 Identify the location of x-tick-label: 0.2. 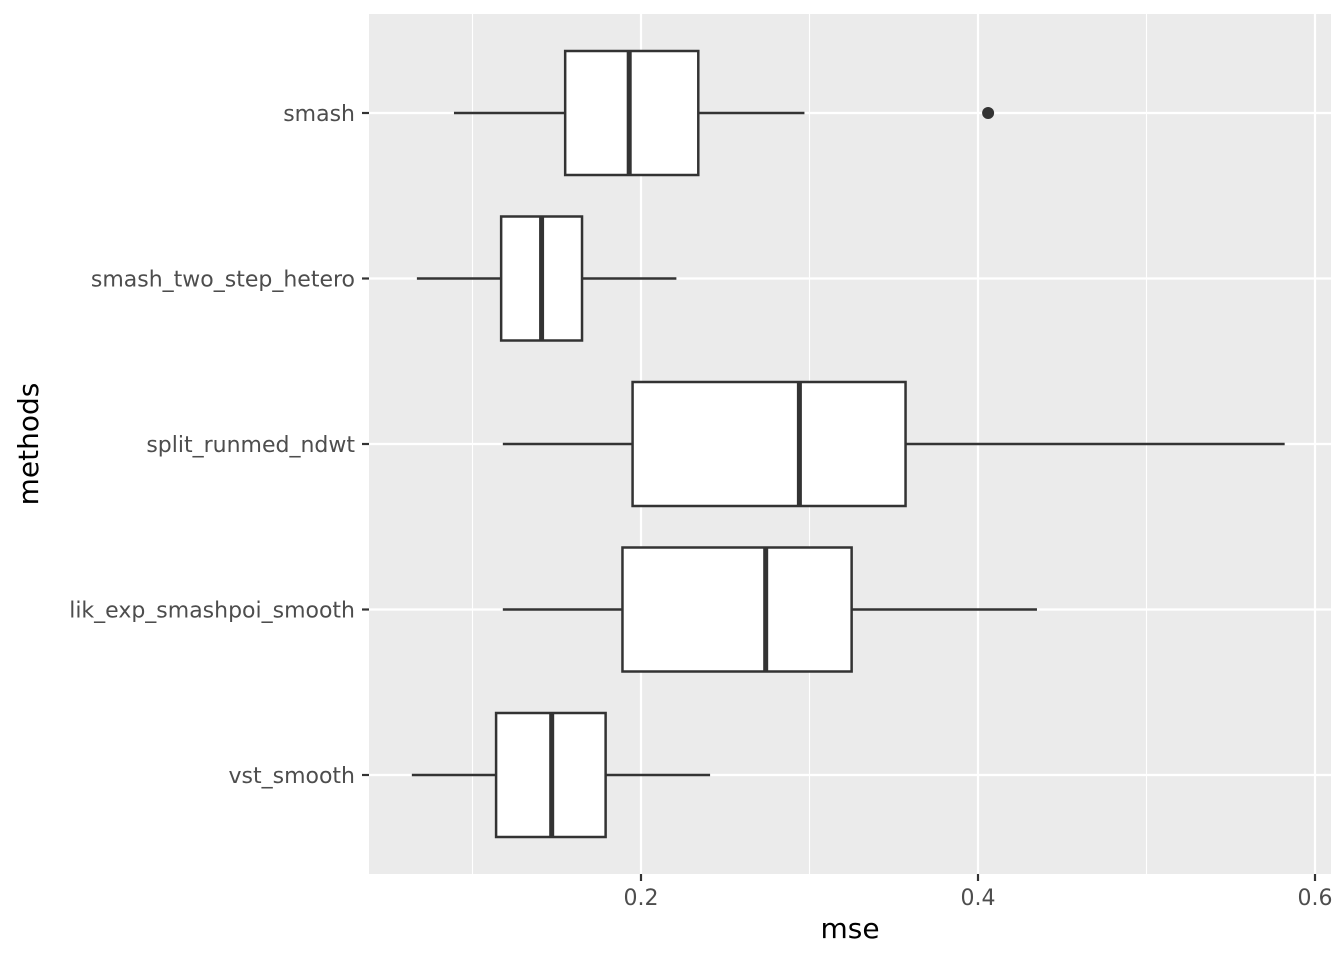
(641, 898).